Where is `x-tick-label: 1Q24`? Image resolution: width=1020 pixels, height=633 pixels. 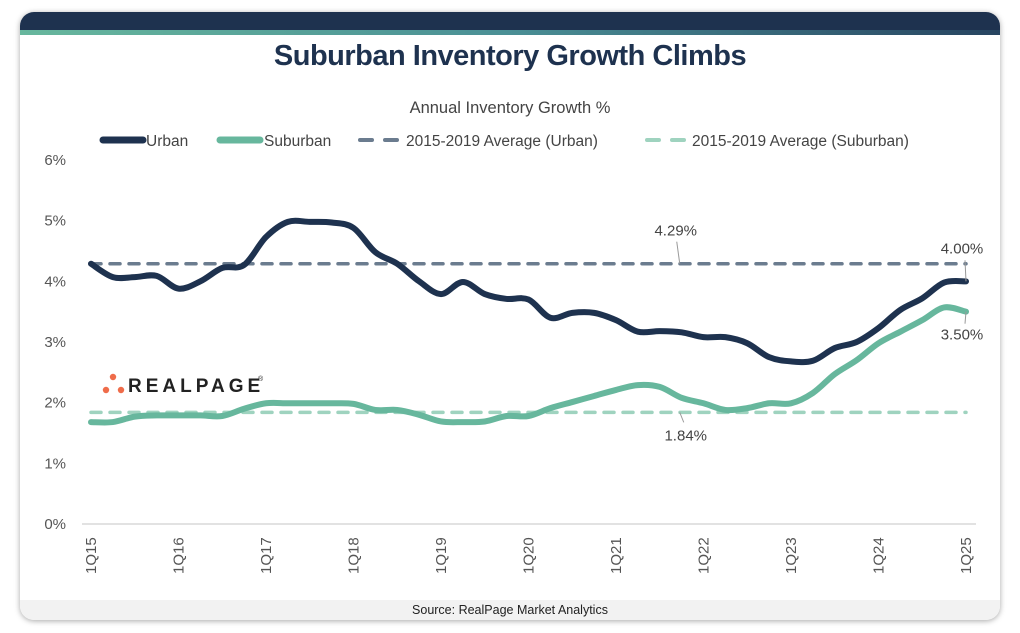
x-tick-label: 1Q24 is located at coordinates (879, 555).